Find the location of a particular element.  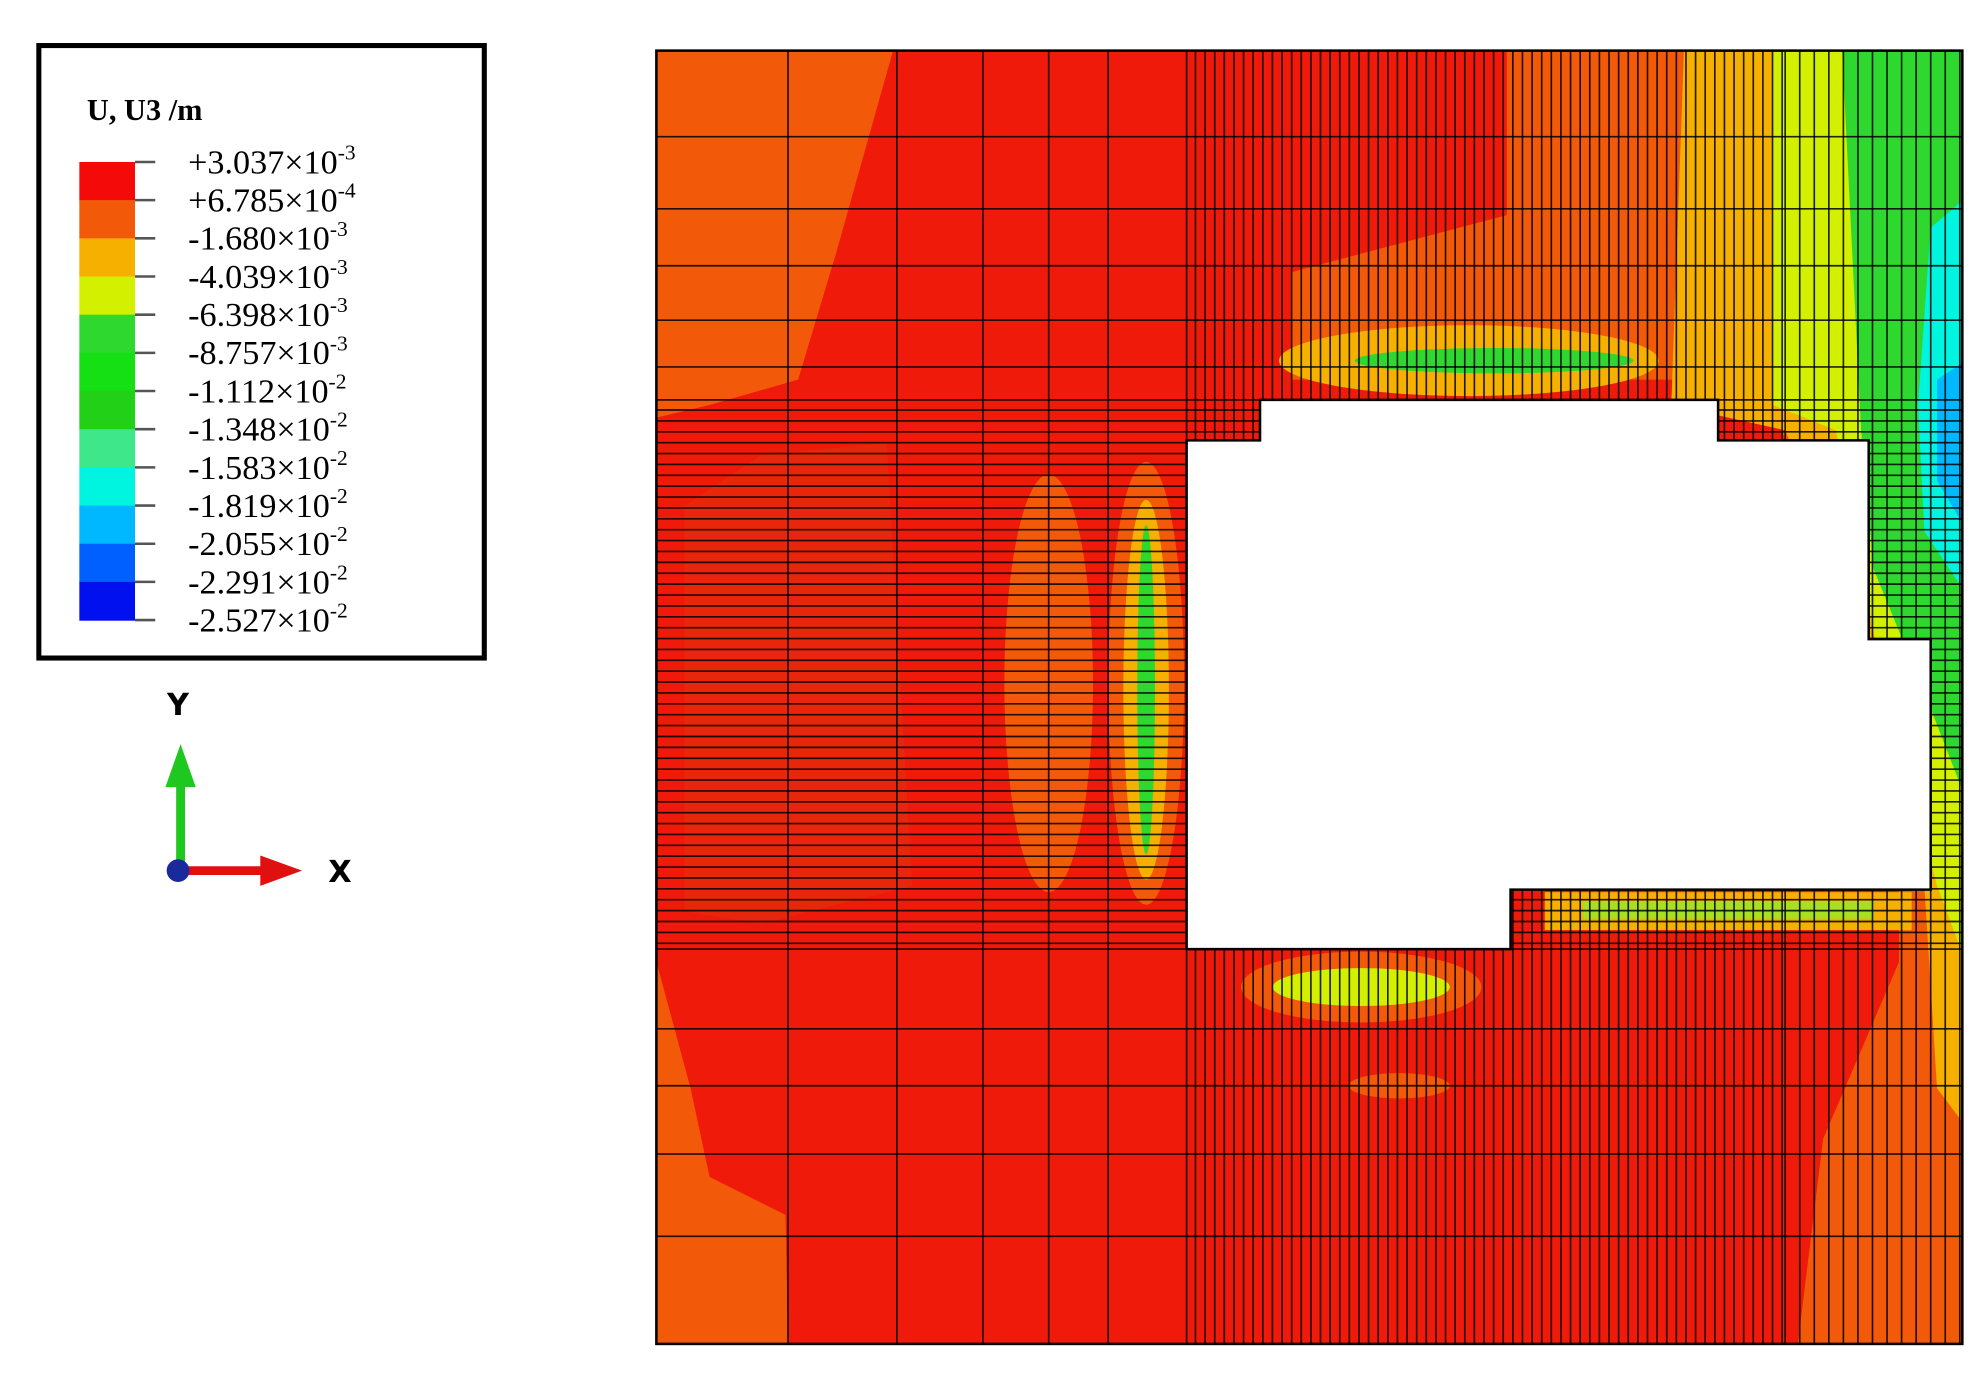

legend-mantissa: -2.527×10 is located at coordinates (259, 620).